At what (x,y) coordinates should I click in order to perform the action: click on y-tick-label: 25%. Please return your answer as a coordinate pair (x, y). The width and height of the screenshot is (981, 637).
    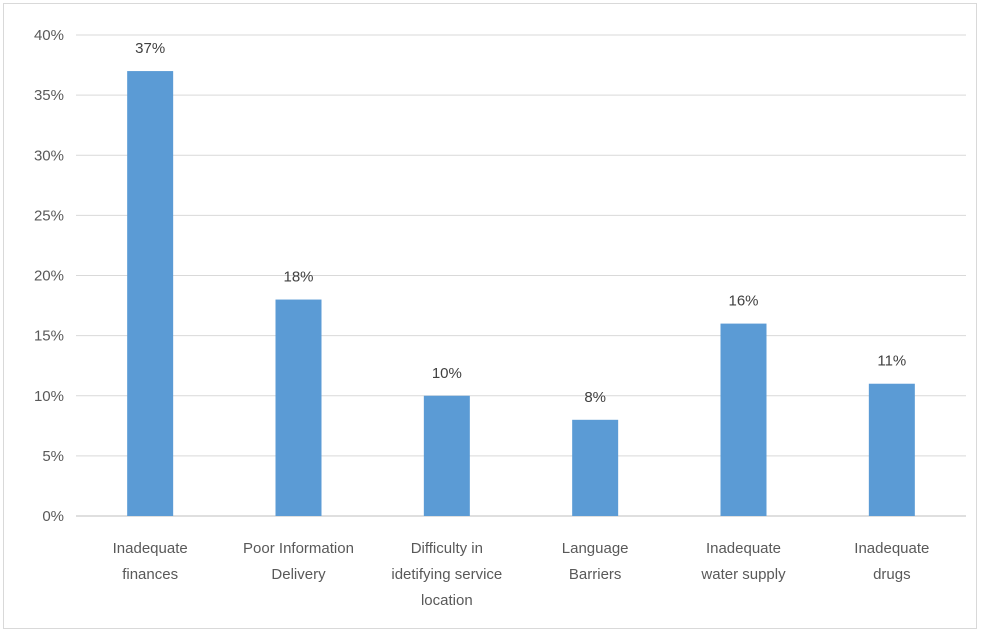
    Looking at the image, I should click on (49, 215).